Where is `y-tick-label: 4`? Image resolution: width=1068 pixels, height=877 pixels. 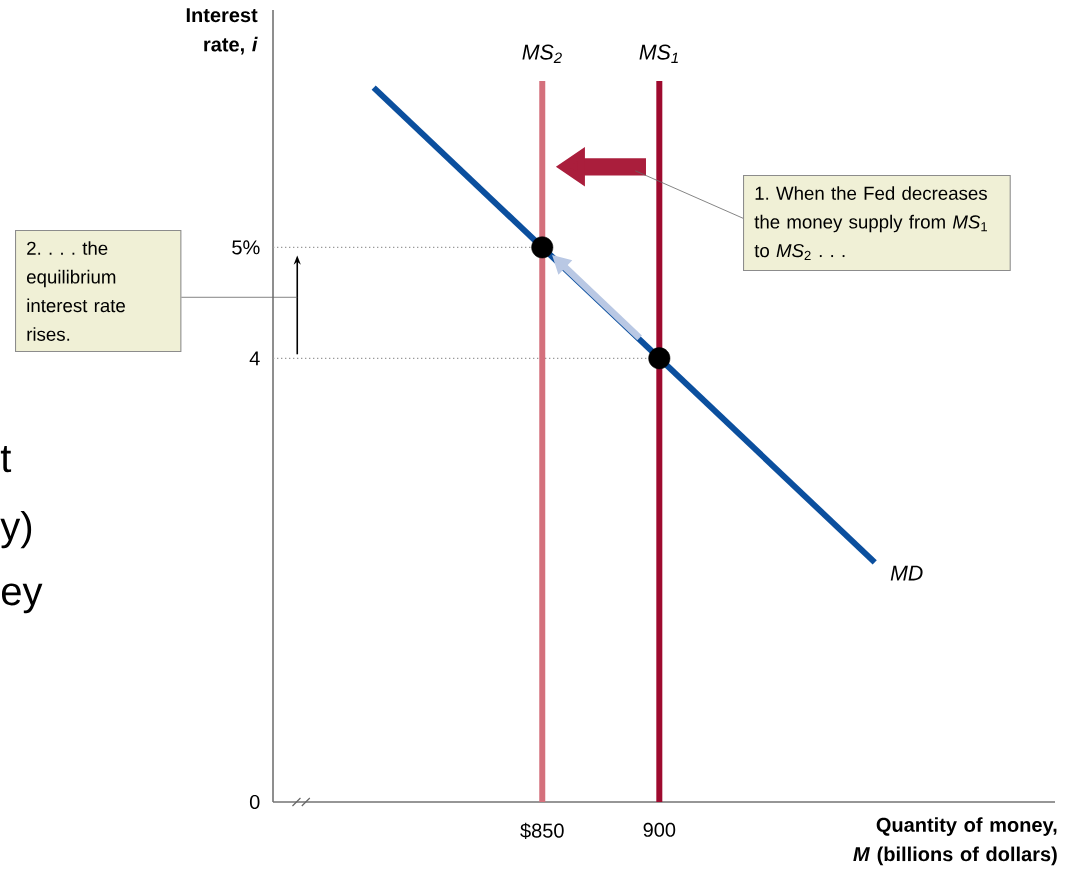
y-tick-label: 4 is located at coordinates (254, 358).